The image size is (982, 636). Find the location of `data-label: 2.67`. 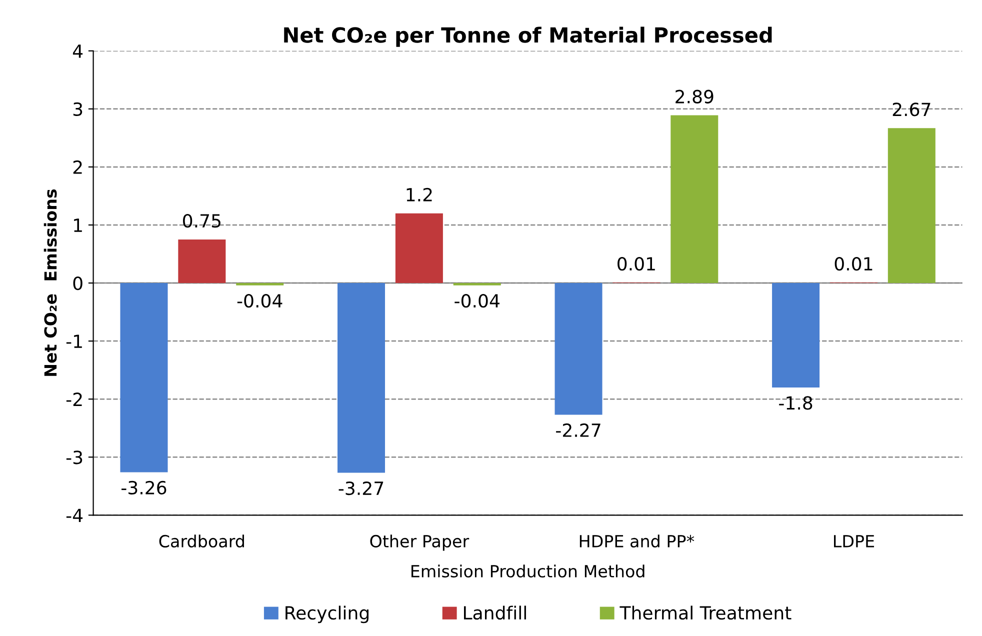

data-label: 2.67 is located at coordinates (911, 109).